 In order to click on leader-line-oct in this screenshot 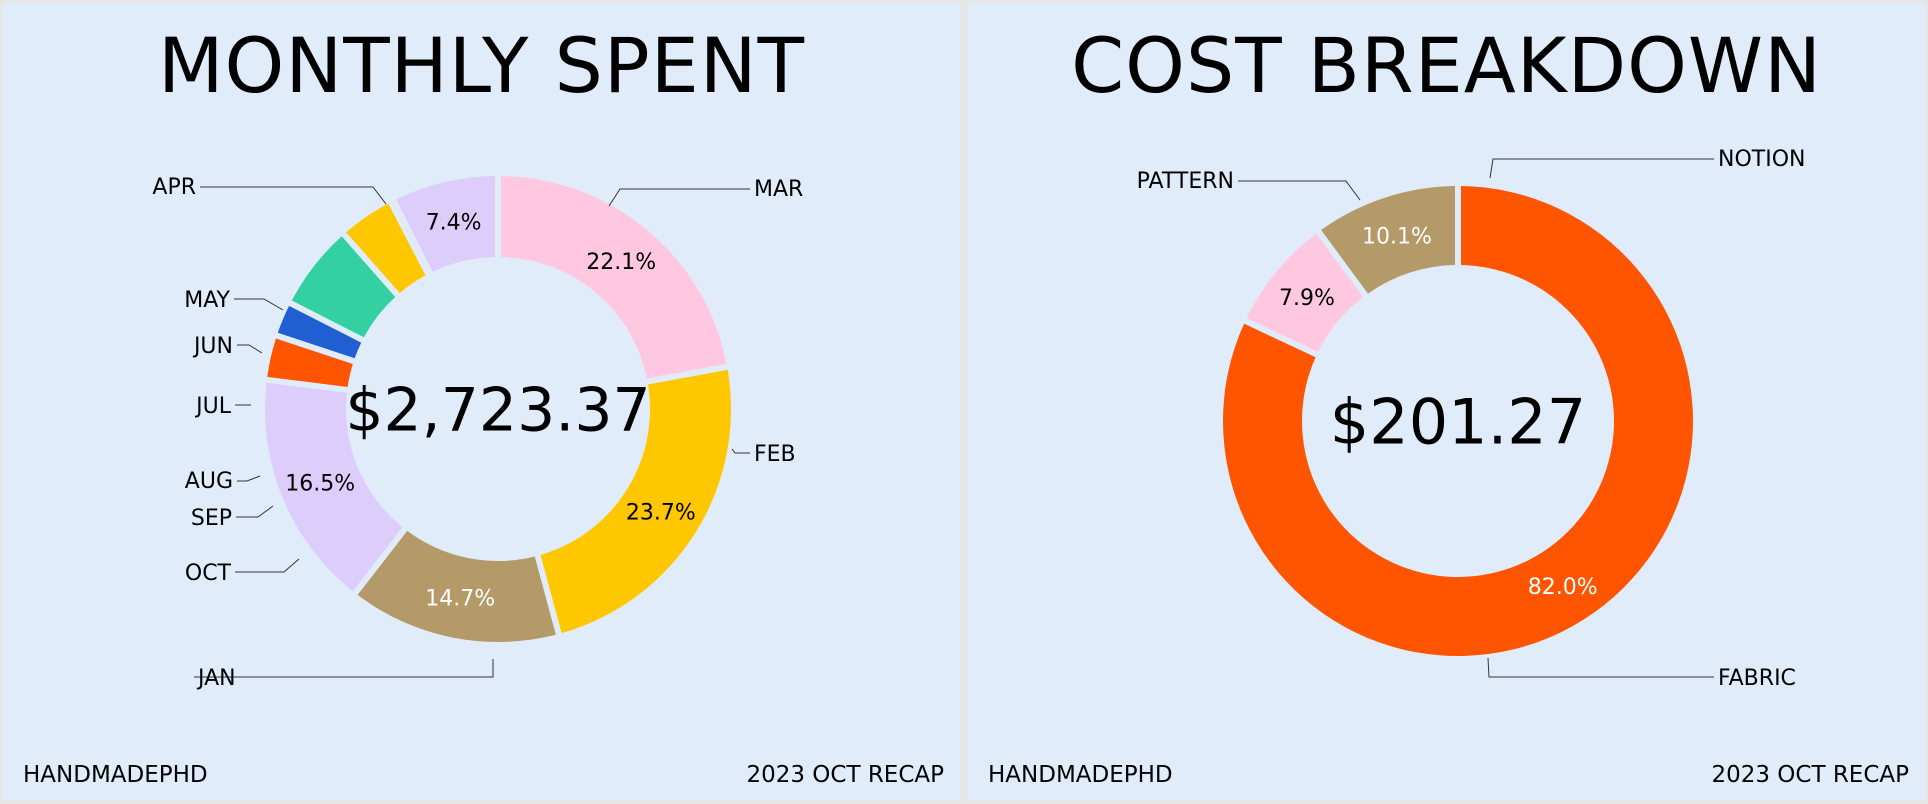, I will do `click(267, 565)`.